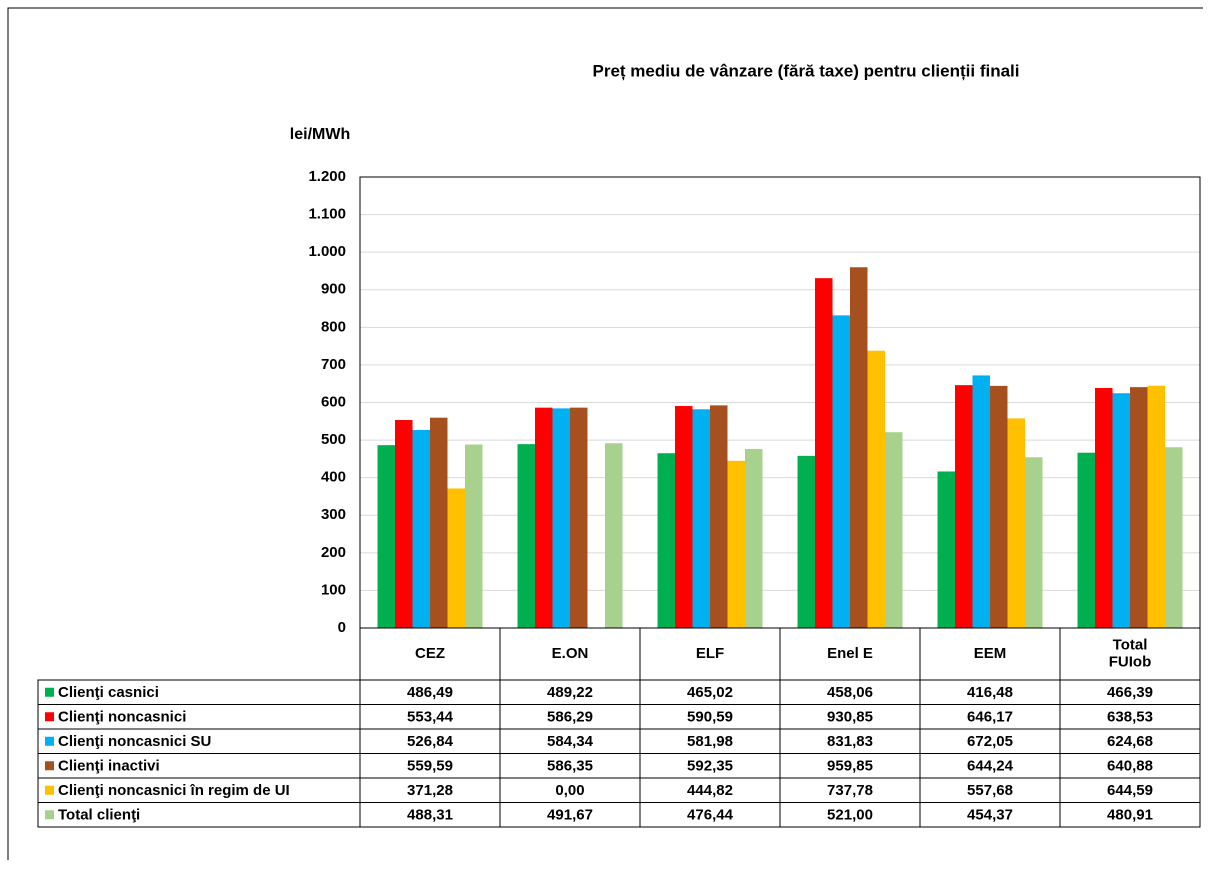  Describe the element at coordinates (990, 653) in the screenshot. I see `category-label: EEM` at that location.